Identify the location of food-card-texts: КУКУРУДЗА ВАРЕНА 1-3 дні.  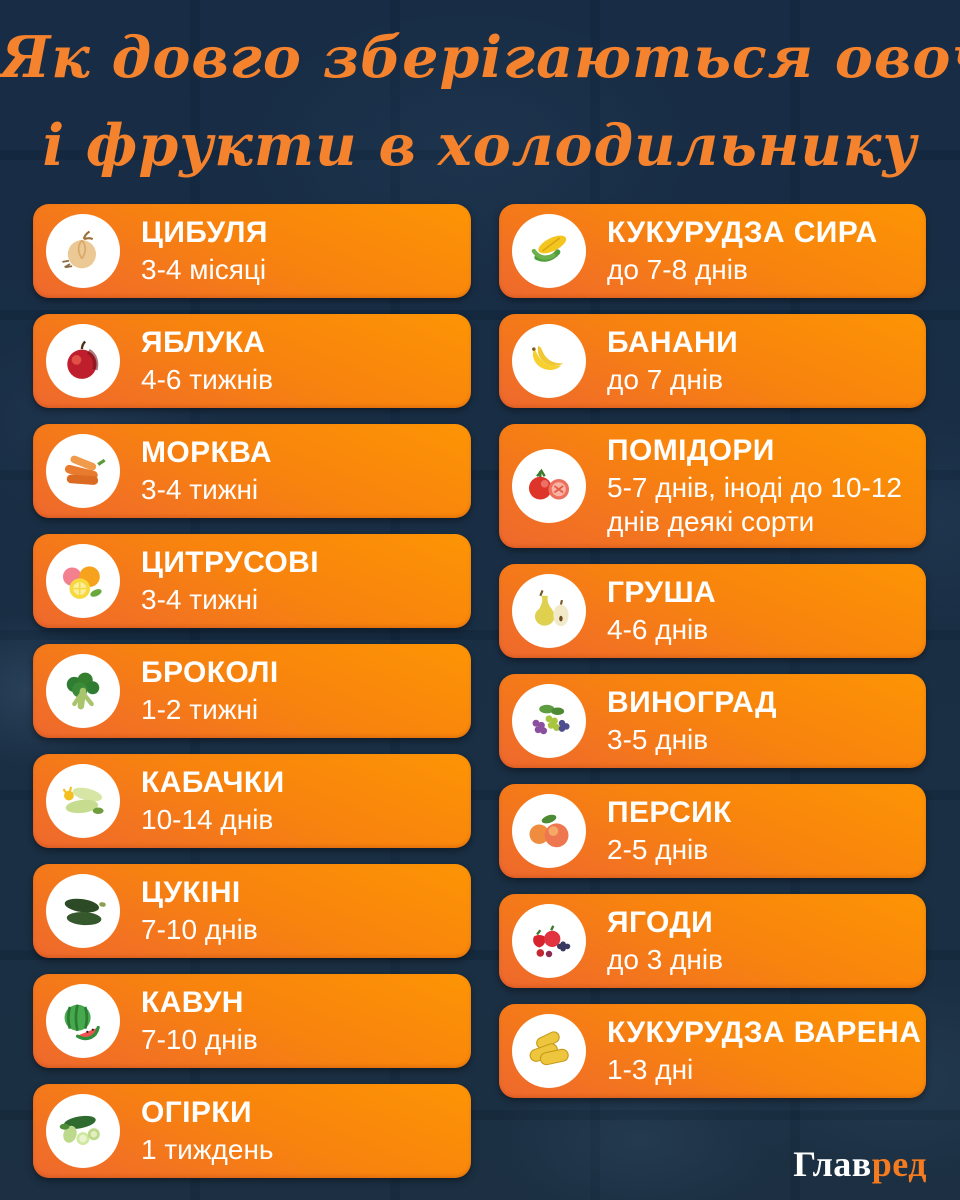
(764, 1051).